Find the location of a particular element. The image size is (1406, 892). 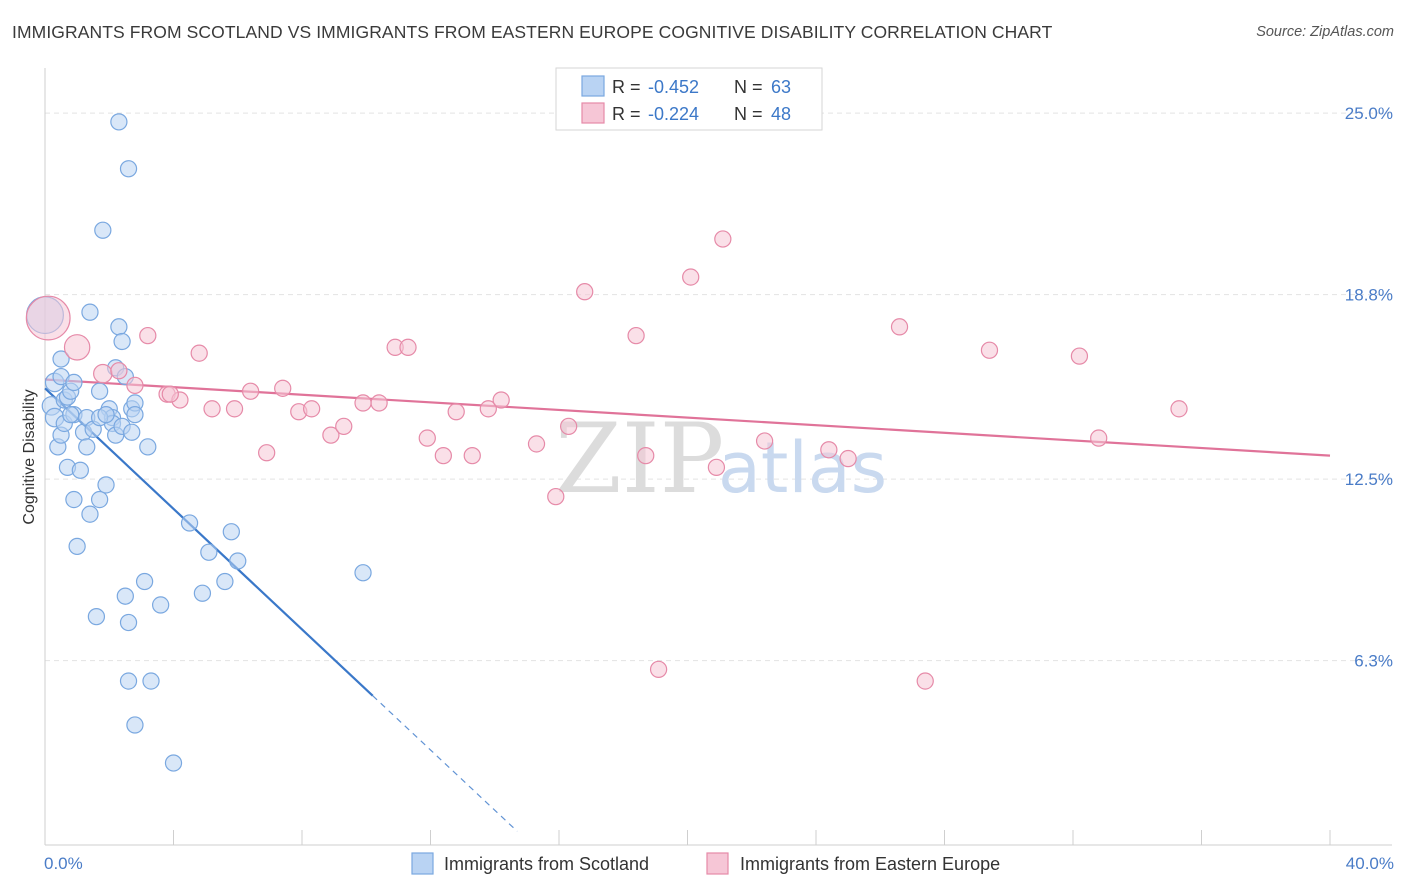

legend-r-label-scotland: R = is located at coordinates (626, 87).